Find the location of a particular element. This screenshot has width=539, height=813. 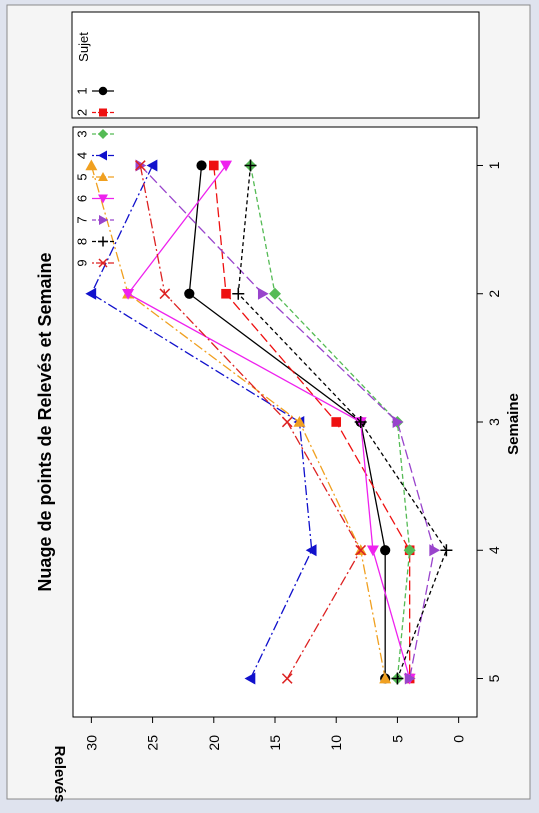

y-axis-label: Relevés is located at coordinates (59, 774).